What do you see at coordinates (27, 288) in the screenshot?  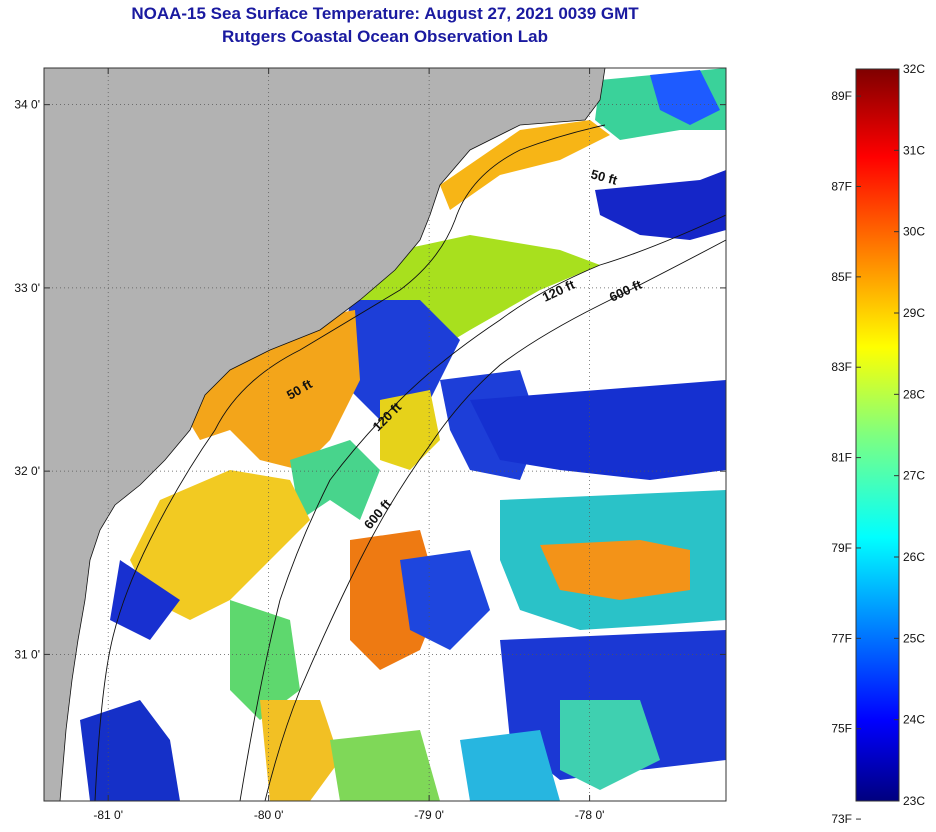 I see `lat-tick-label: 33 0'` at bounding box center [27, 288].